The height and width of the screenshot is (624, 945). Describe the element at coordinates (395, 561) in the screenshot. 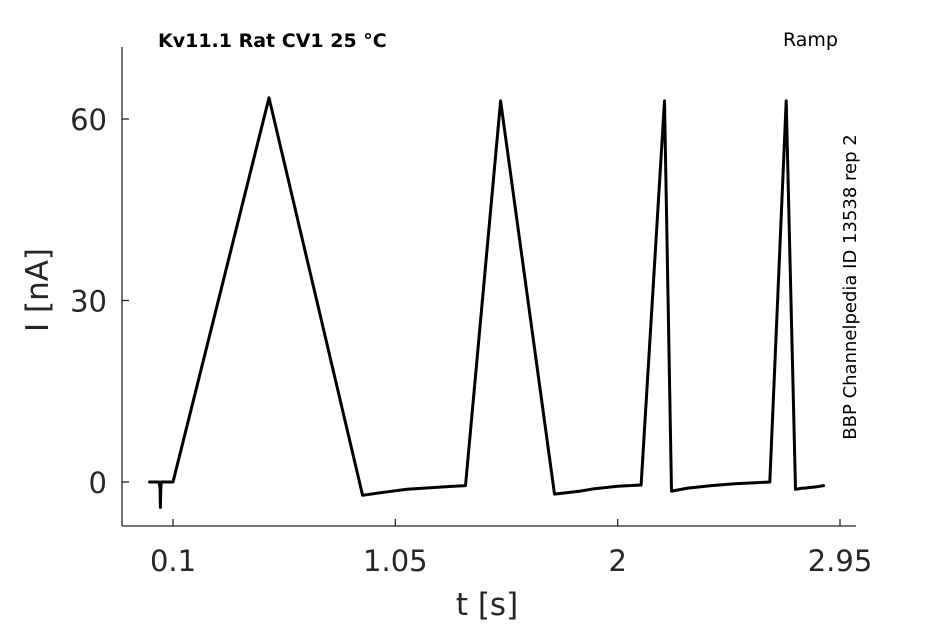

I see `x-tick-label: 1.05` at that location.